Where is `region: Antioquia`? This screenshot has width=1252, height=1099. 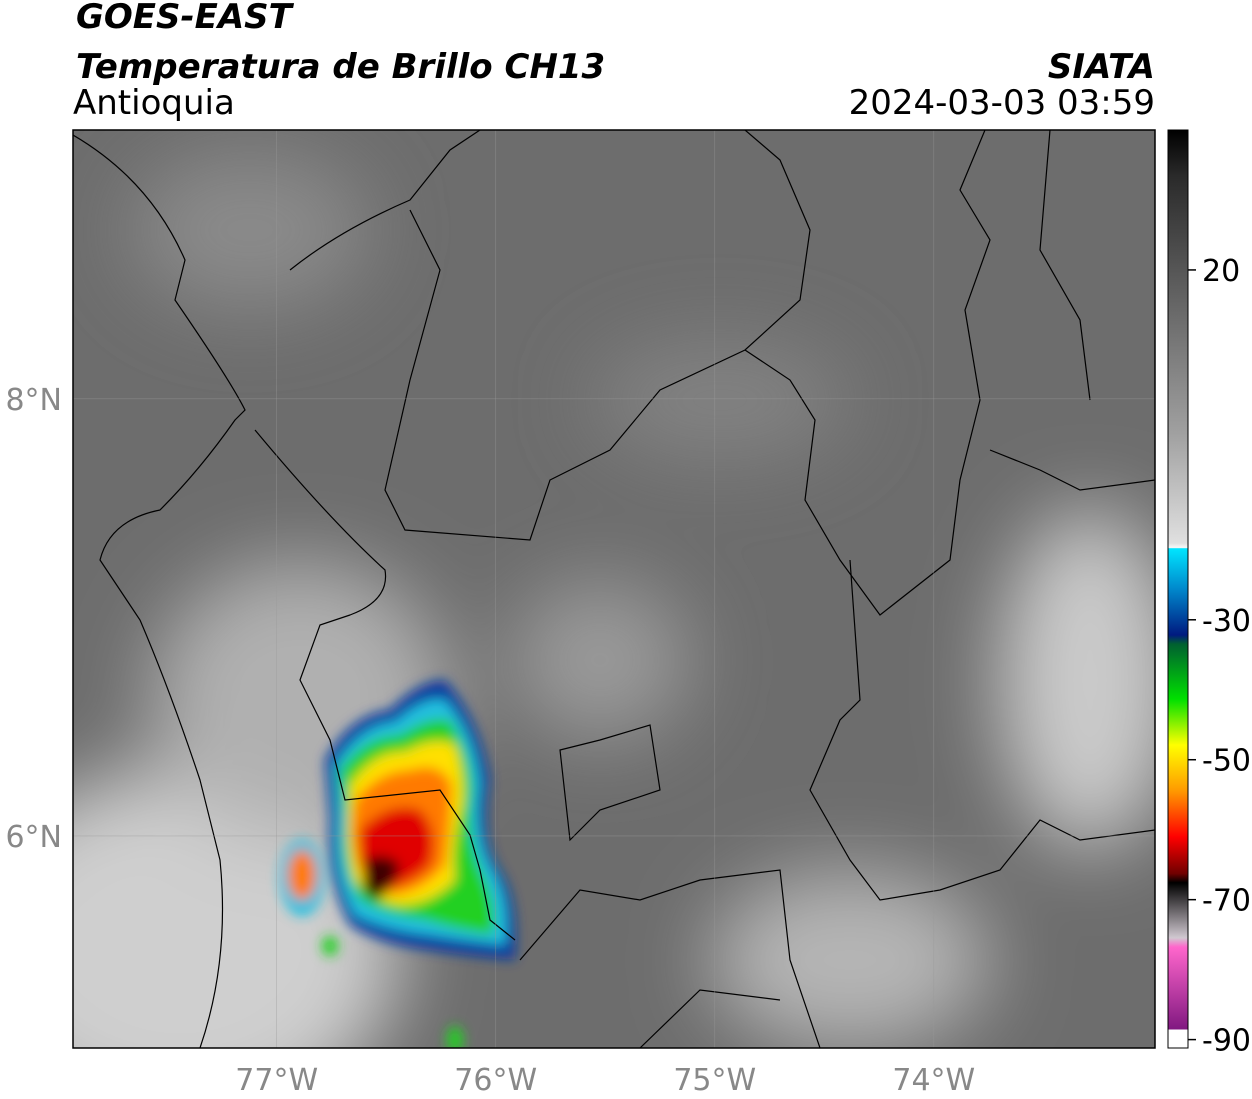
region: Antioquia is located at coordinates (154, 103).